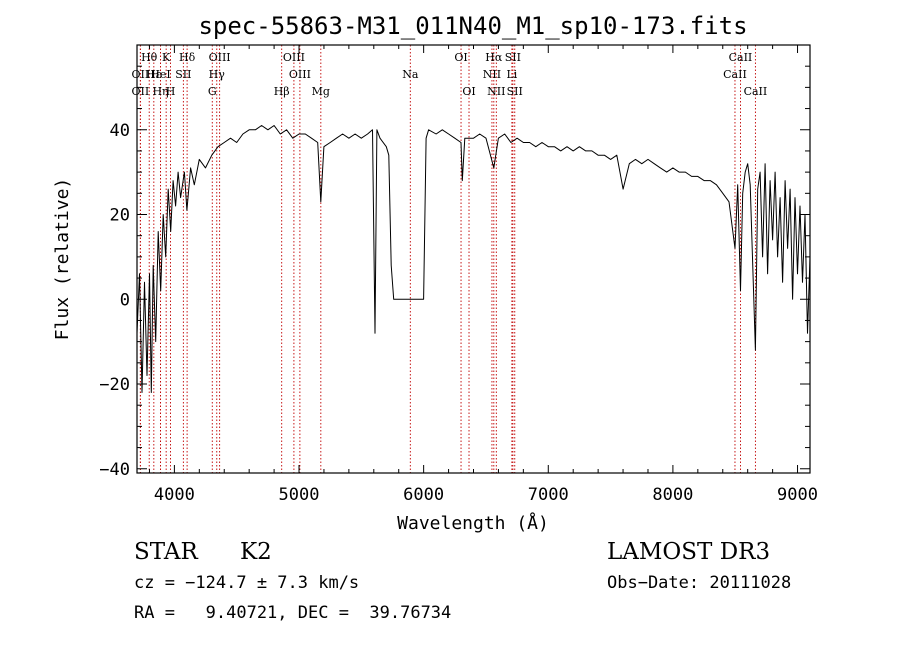 The height and width of the screenshot is (649, 900). Describe the element at coordinates (460, 57) in the screenshot. I see `line-label-18: OI` at that location.